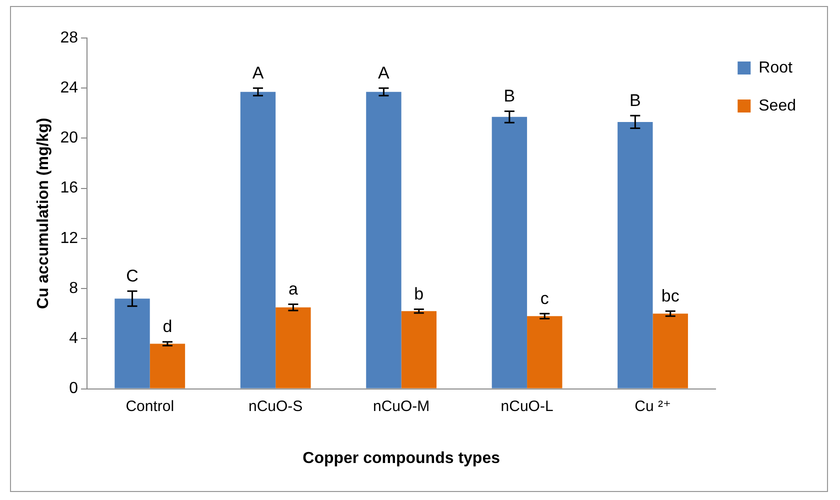 This screenshot has width=840, height=500. I want to click on y-tick-label: 4, so click(73, 339).